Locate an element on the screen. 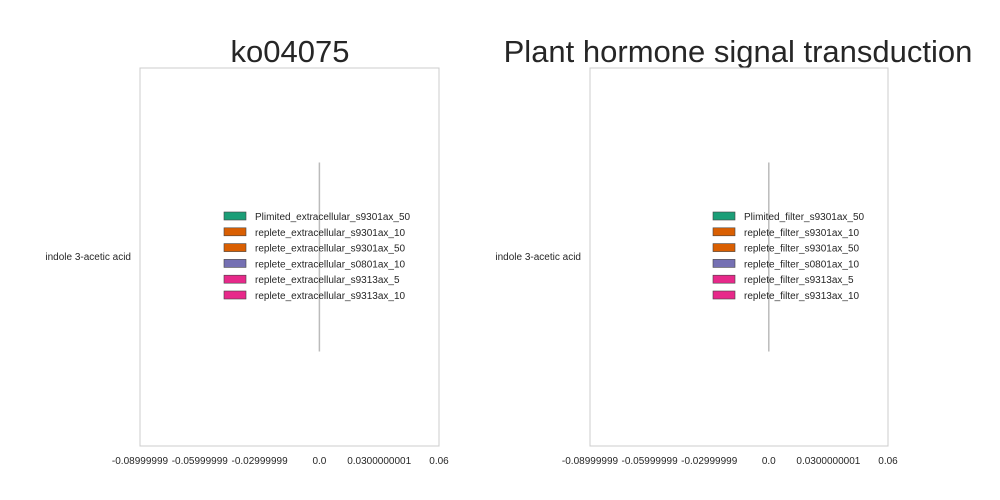 The width and height of the screenshot is (1000, 500). legend-label: replete_extracellular_s0801ax_10 is located at coordinates (330, 264).